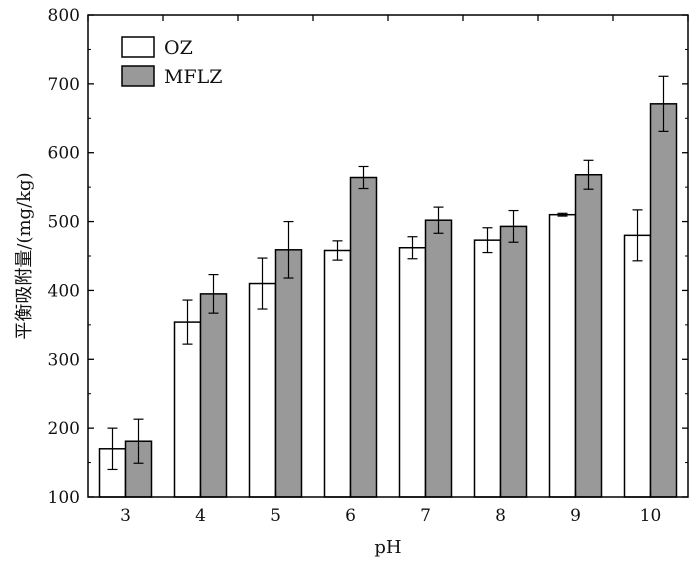 The image size is (700, 565). Describe the element at coordinates (64, 360) in the screenshot. I see `y-tick-label: 300` at that location.